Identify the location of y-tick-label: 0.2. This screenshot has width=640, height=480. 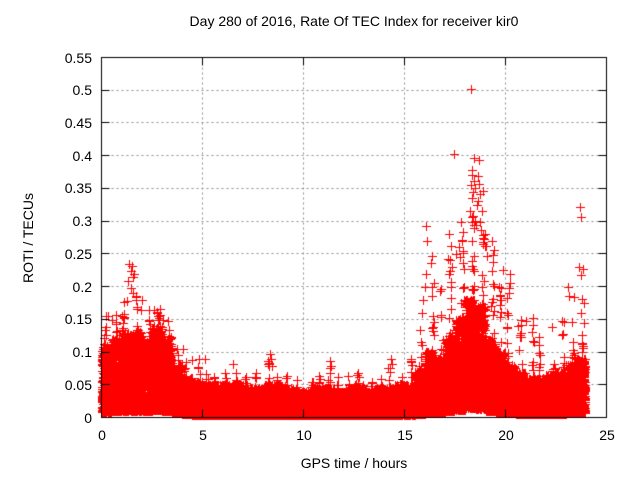
(82, 287).